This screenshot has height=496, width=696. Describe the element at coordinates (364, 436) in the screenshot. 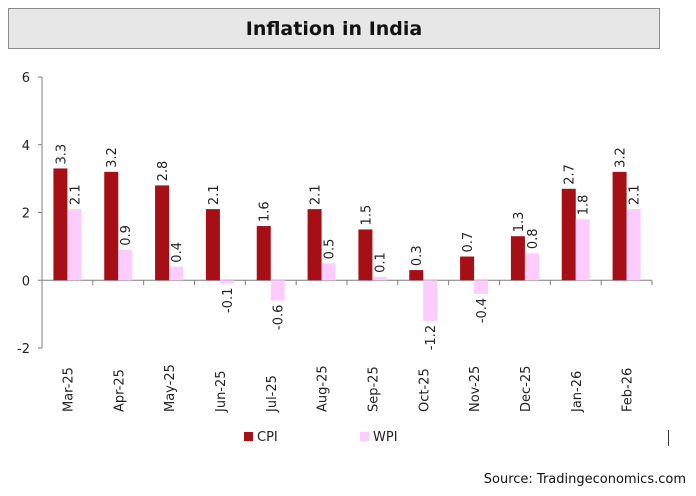

I see `wpi-legend-swatch` at that location.